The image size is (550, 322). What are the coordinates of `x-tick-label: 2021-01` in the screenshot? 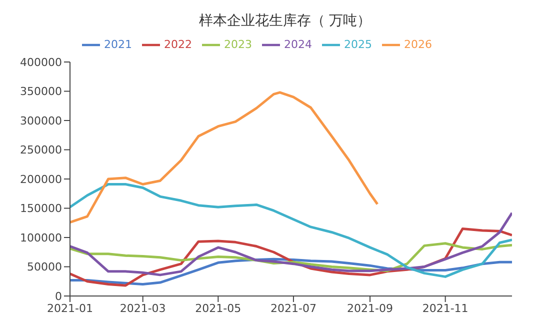 It's located at (70, 308).